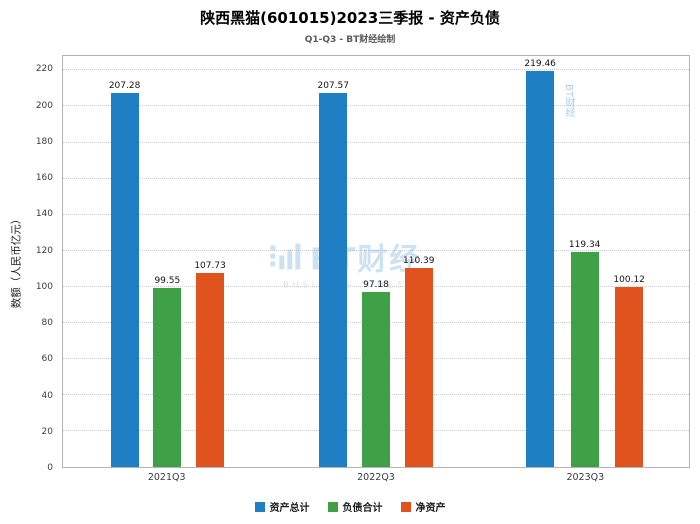  Describe the element at coordinates (350, 18) in the screenshot. I see `chart-title: 陕西黑猫(601015)2023三季报 - 资产负债` at that location.